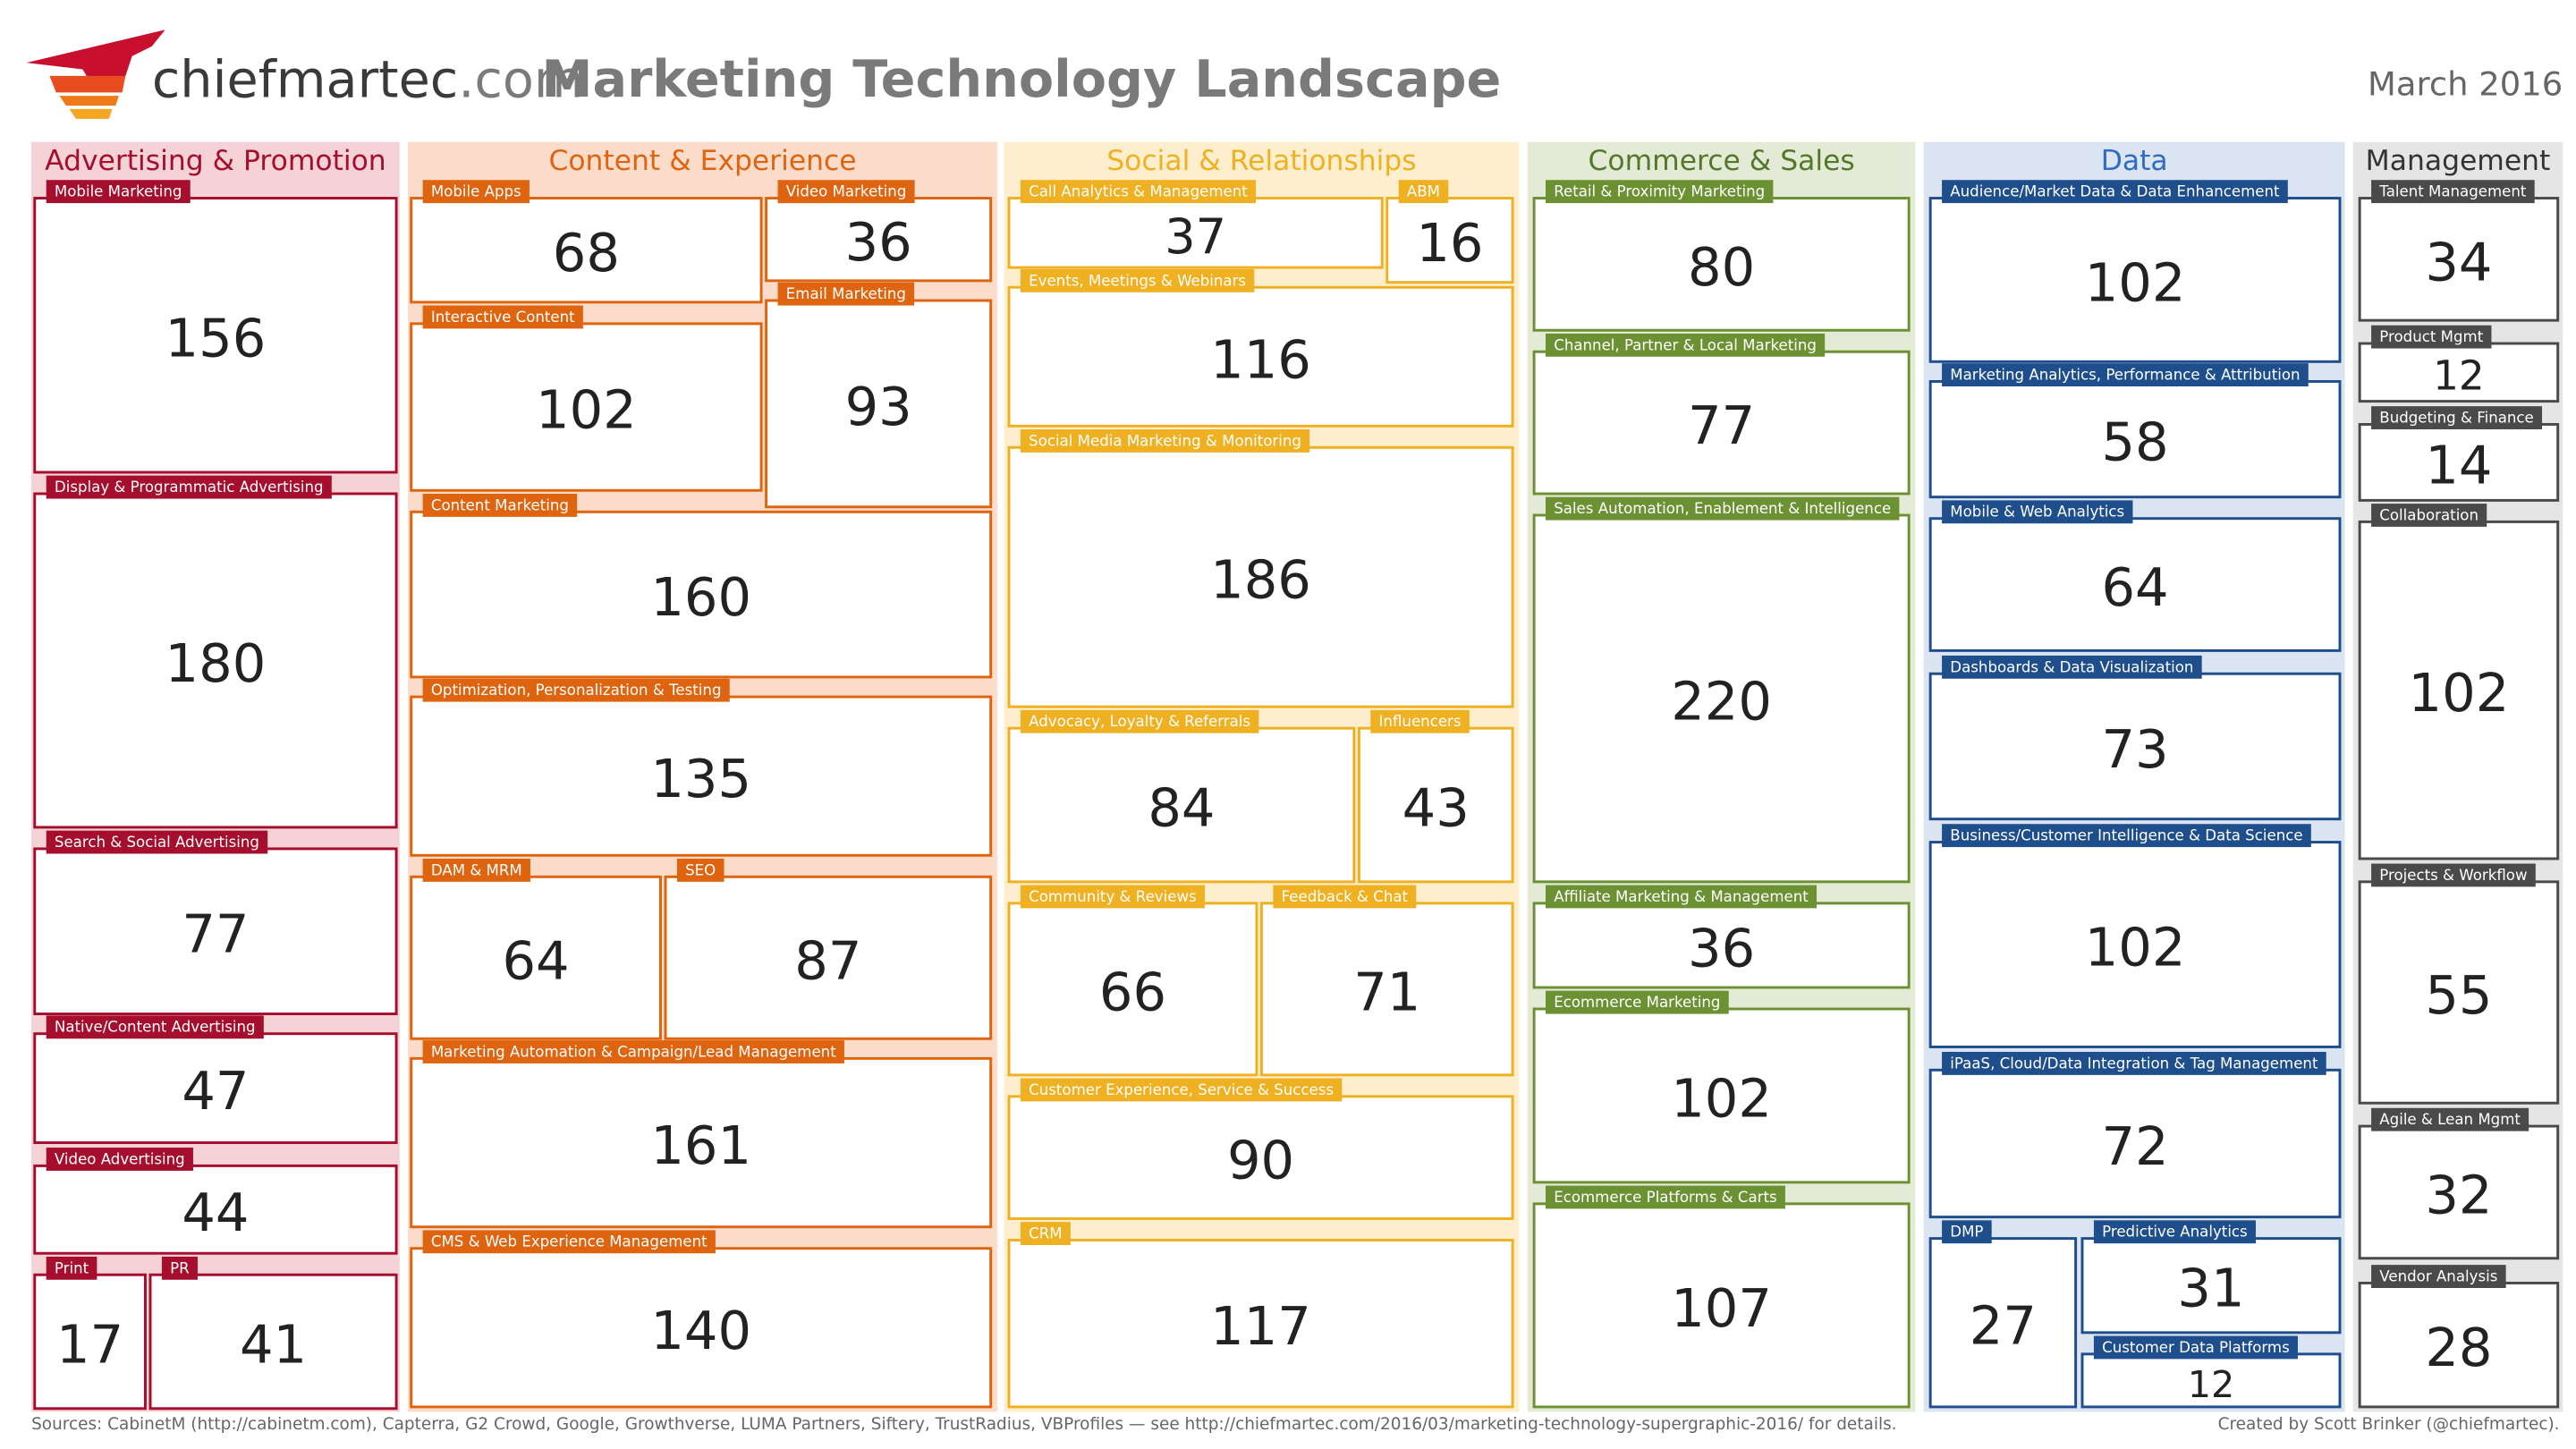 The image size is (2576, 1449). I want to click on box-label: Call Analytics & Management, so click(1138, 191).